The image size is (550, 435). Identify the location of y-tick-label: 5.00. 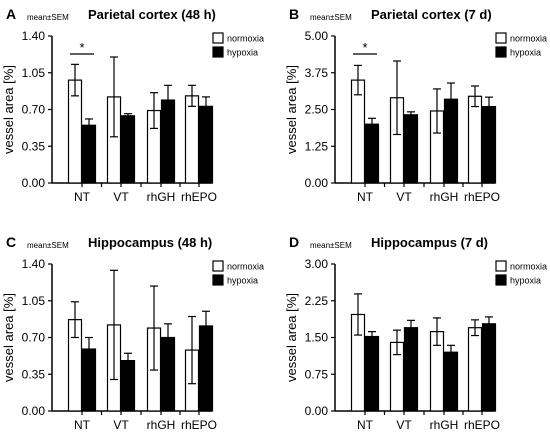
(317, 36).